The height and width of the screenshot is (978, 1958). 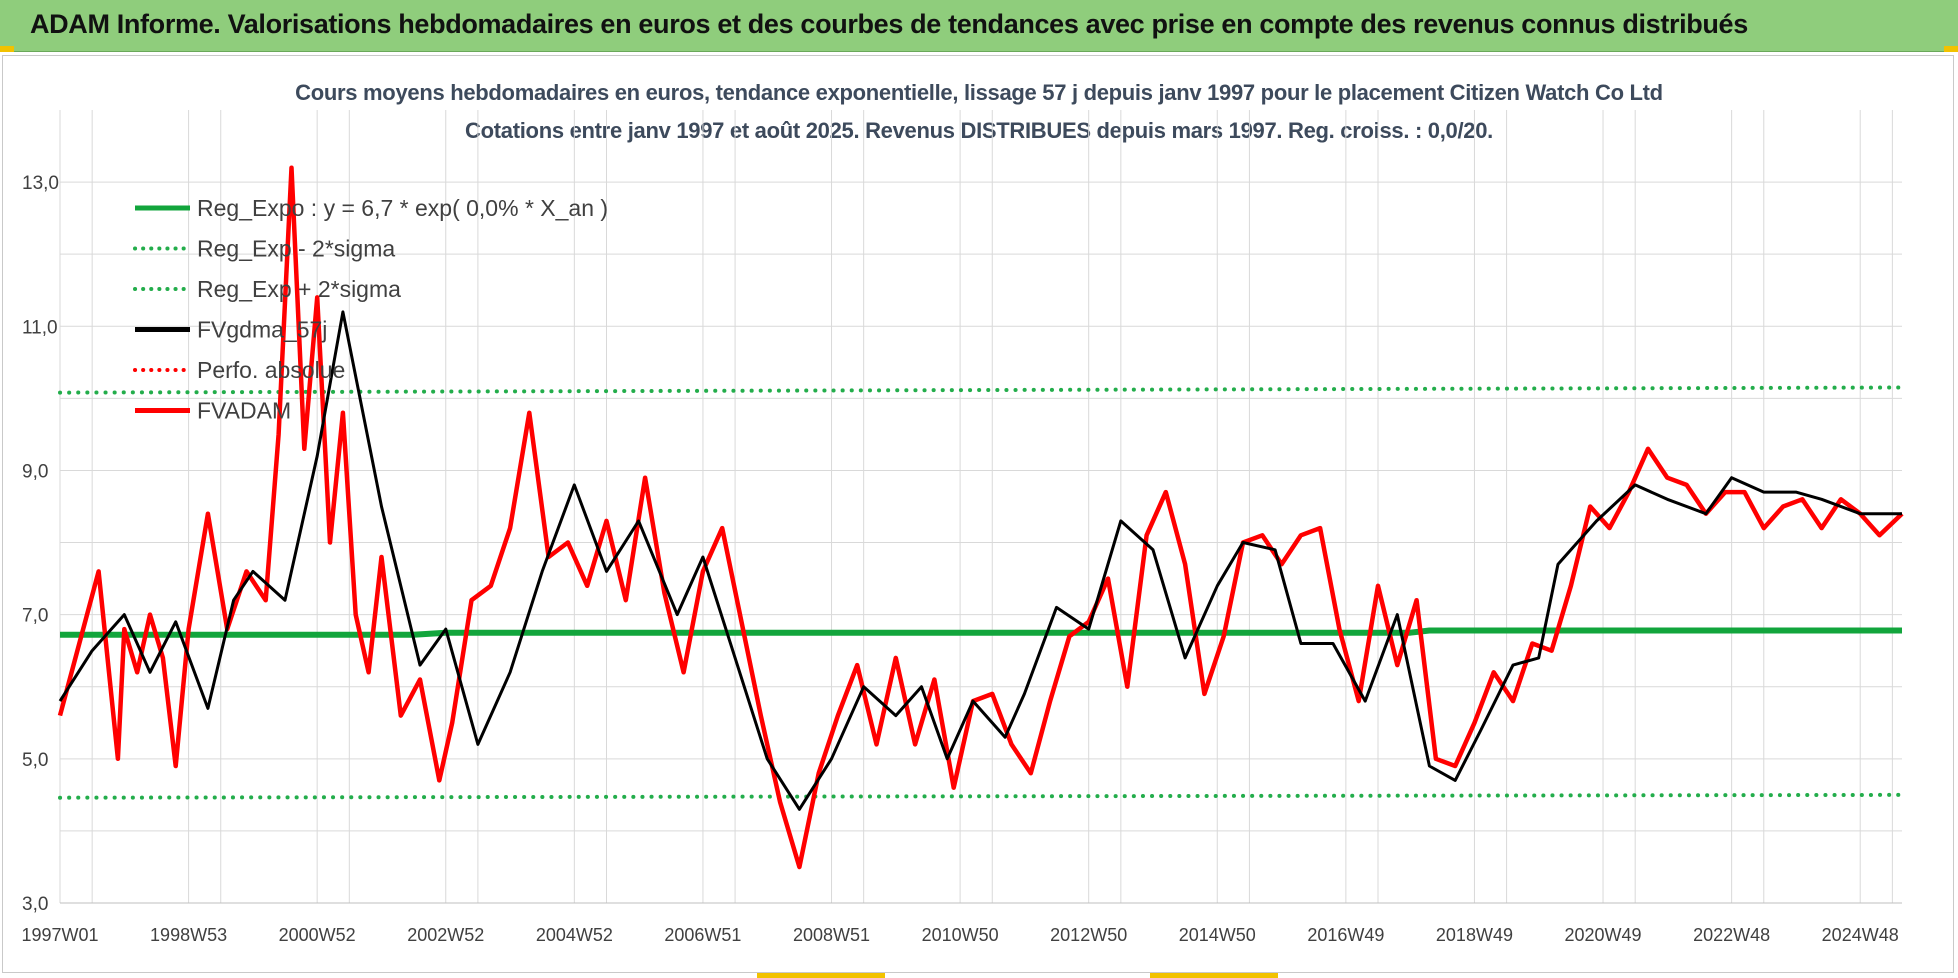 What do you see at coordinates (1345, 935) in the screenshot?
I see `x-tick-label: 2016W49` at bounding box center [1345, 935].